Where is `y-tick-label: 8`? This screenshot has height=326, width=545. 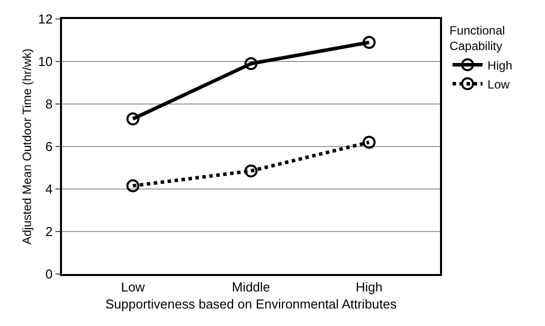 y-tick-label: 8 is located at coordinates (49, 104).